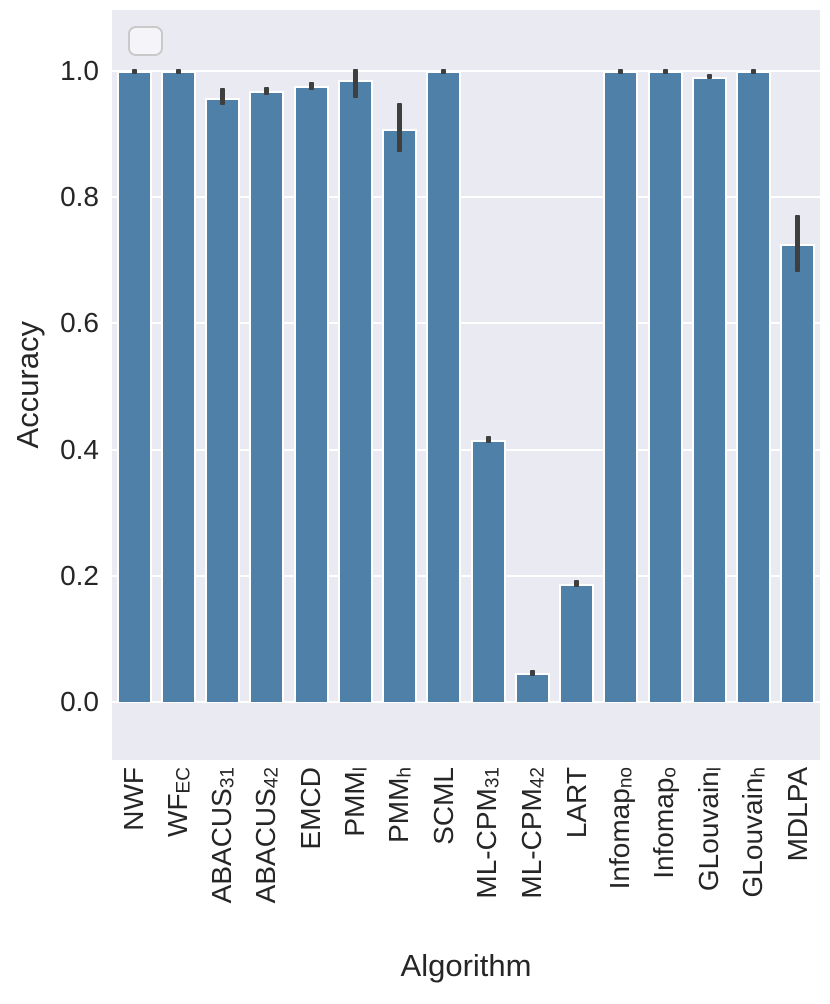 The image size is (830, 1004). I want to click on bar-WF_EC, so click(178, 386).